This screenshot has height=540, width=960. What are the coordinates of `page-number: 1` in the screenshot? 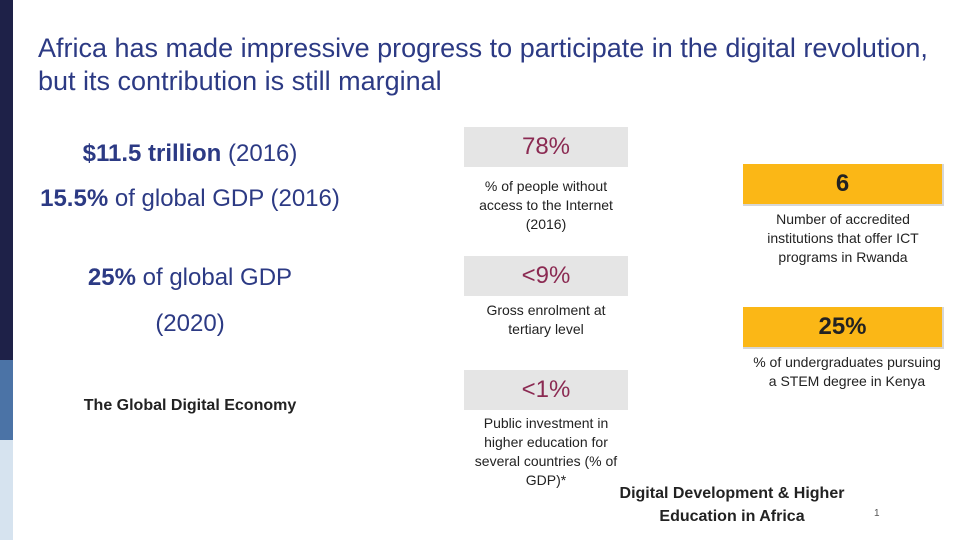 It's located at (877, 513).